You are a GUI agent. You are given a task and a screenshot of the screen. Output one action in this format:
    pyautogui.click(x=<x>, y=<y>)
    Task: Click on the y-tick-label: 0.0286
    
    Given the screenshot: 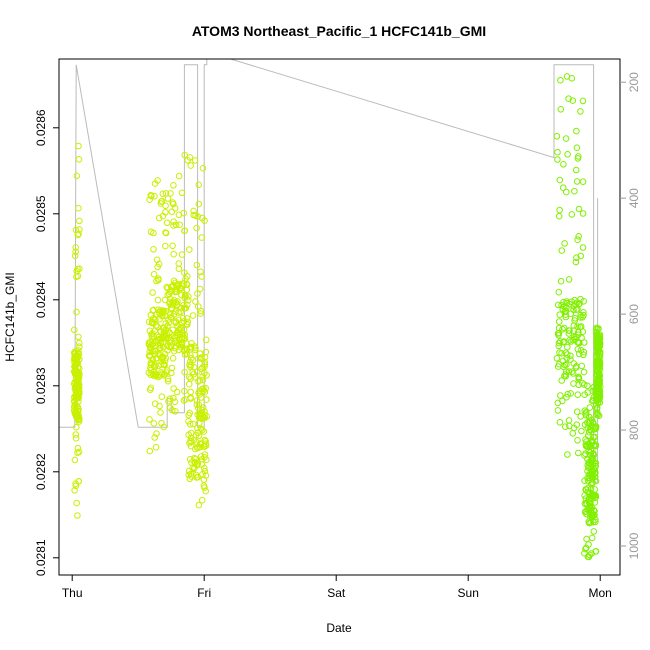 What is the action you would take?
    pyautogui.click(x=41, y=127)
    